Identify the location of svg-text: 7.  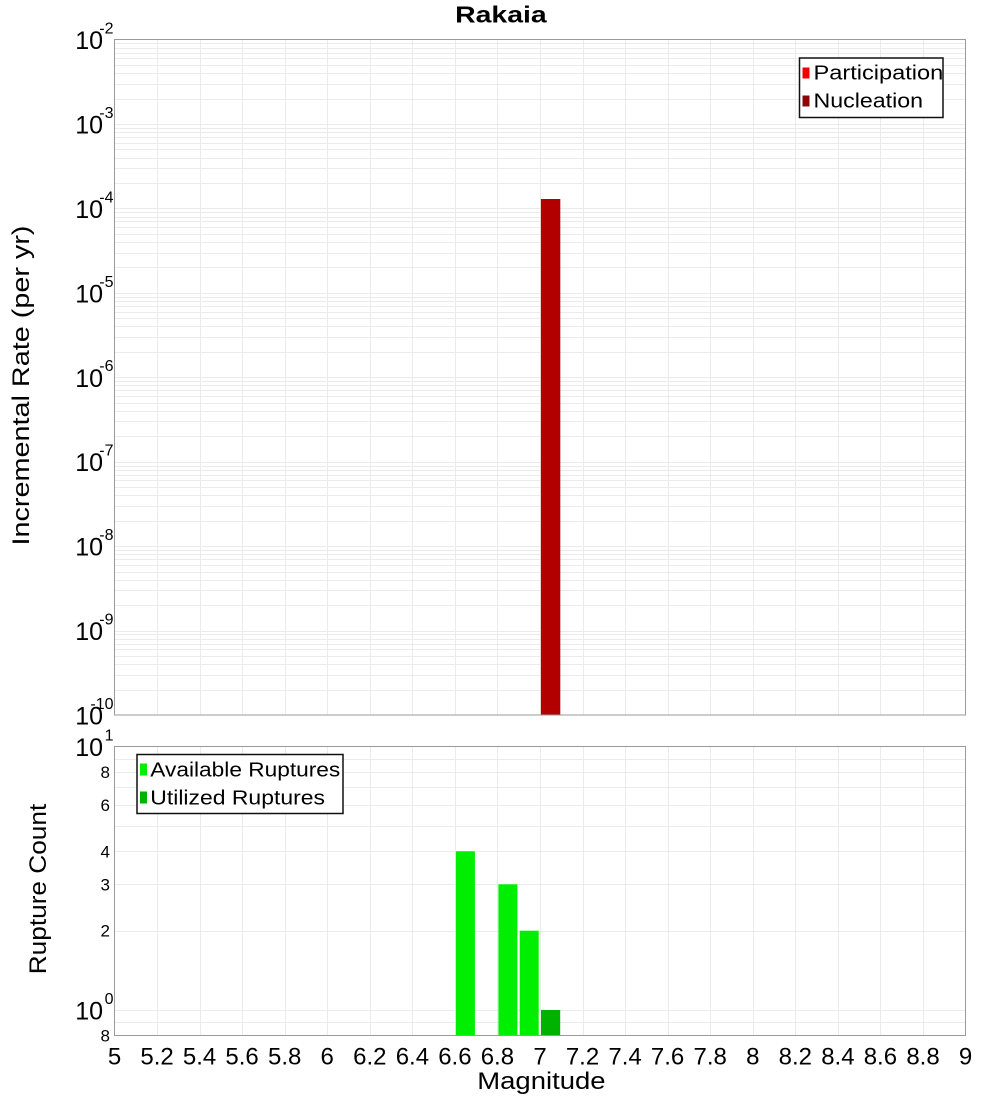
(539, 1057).